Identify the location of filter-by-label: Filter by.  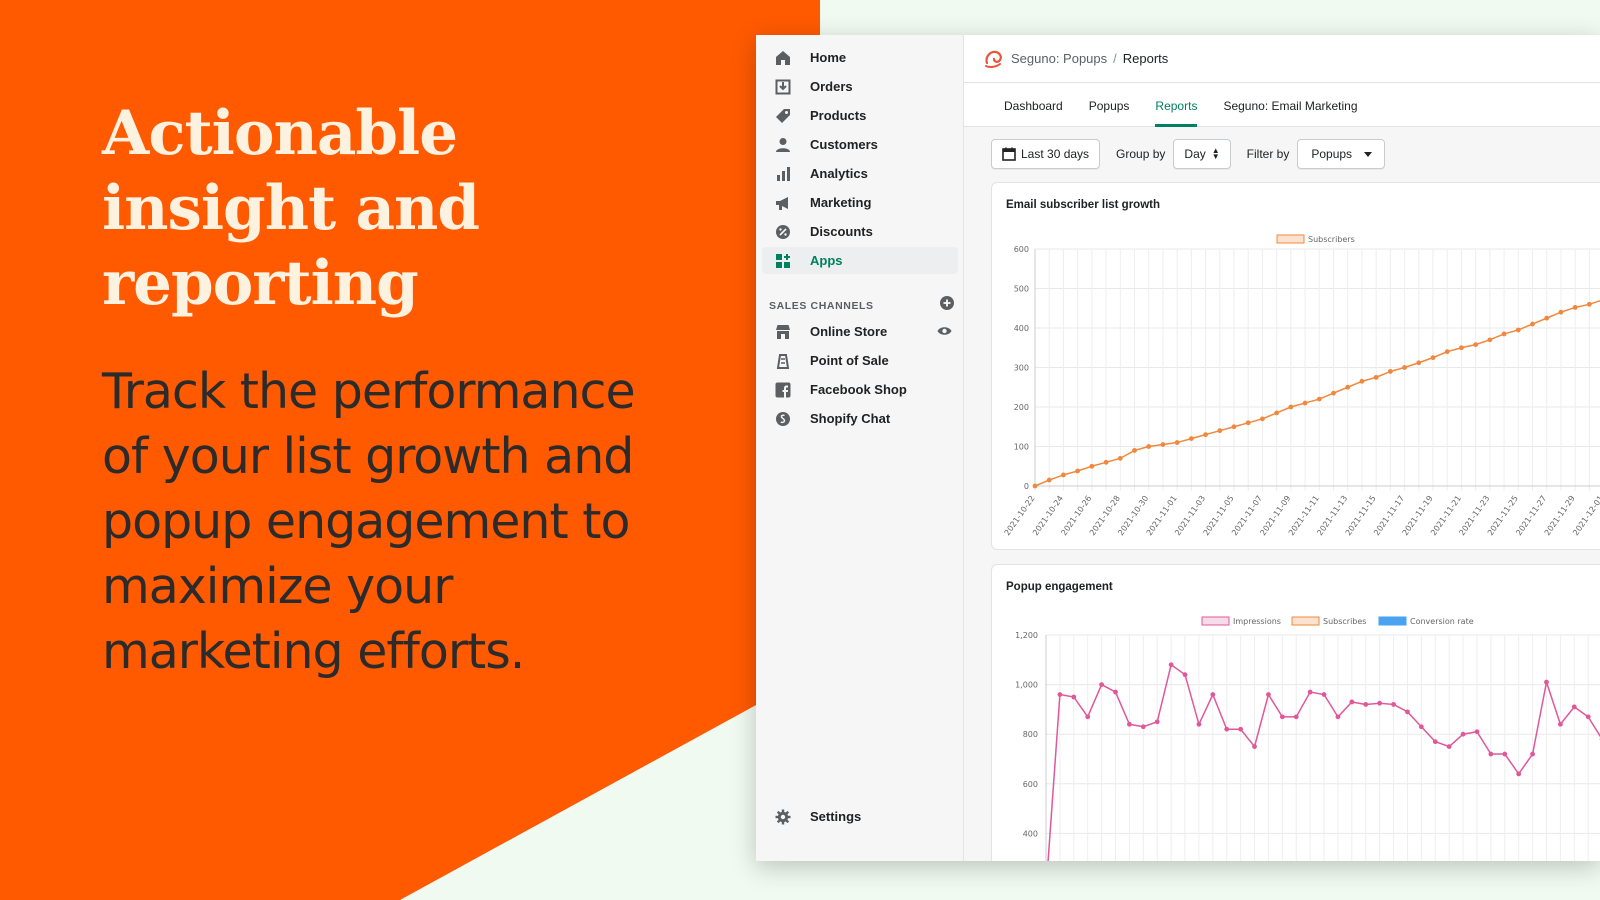
(1268, 154).